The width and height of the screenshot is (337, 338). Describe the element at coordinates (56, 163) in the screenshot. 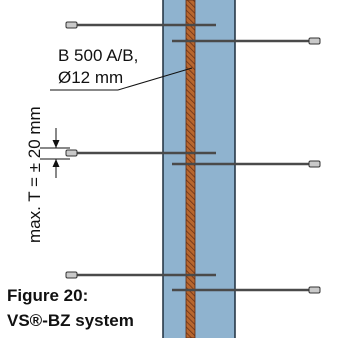

I see `dimension-arrowhead-bottom` at that location.